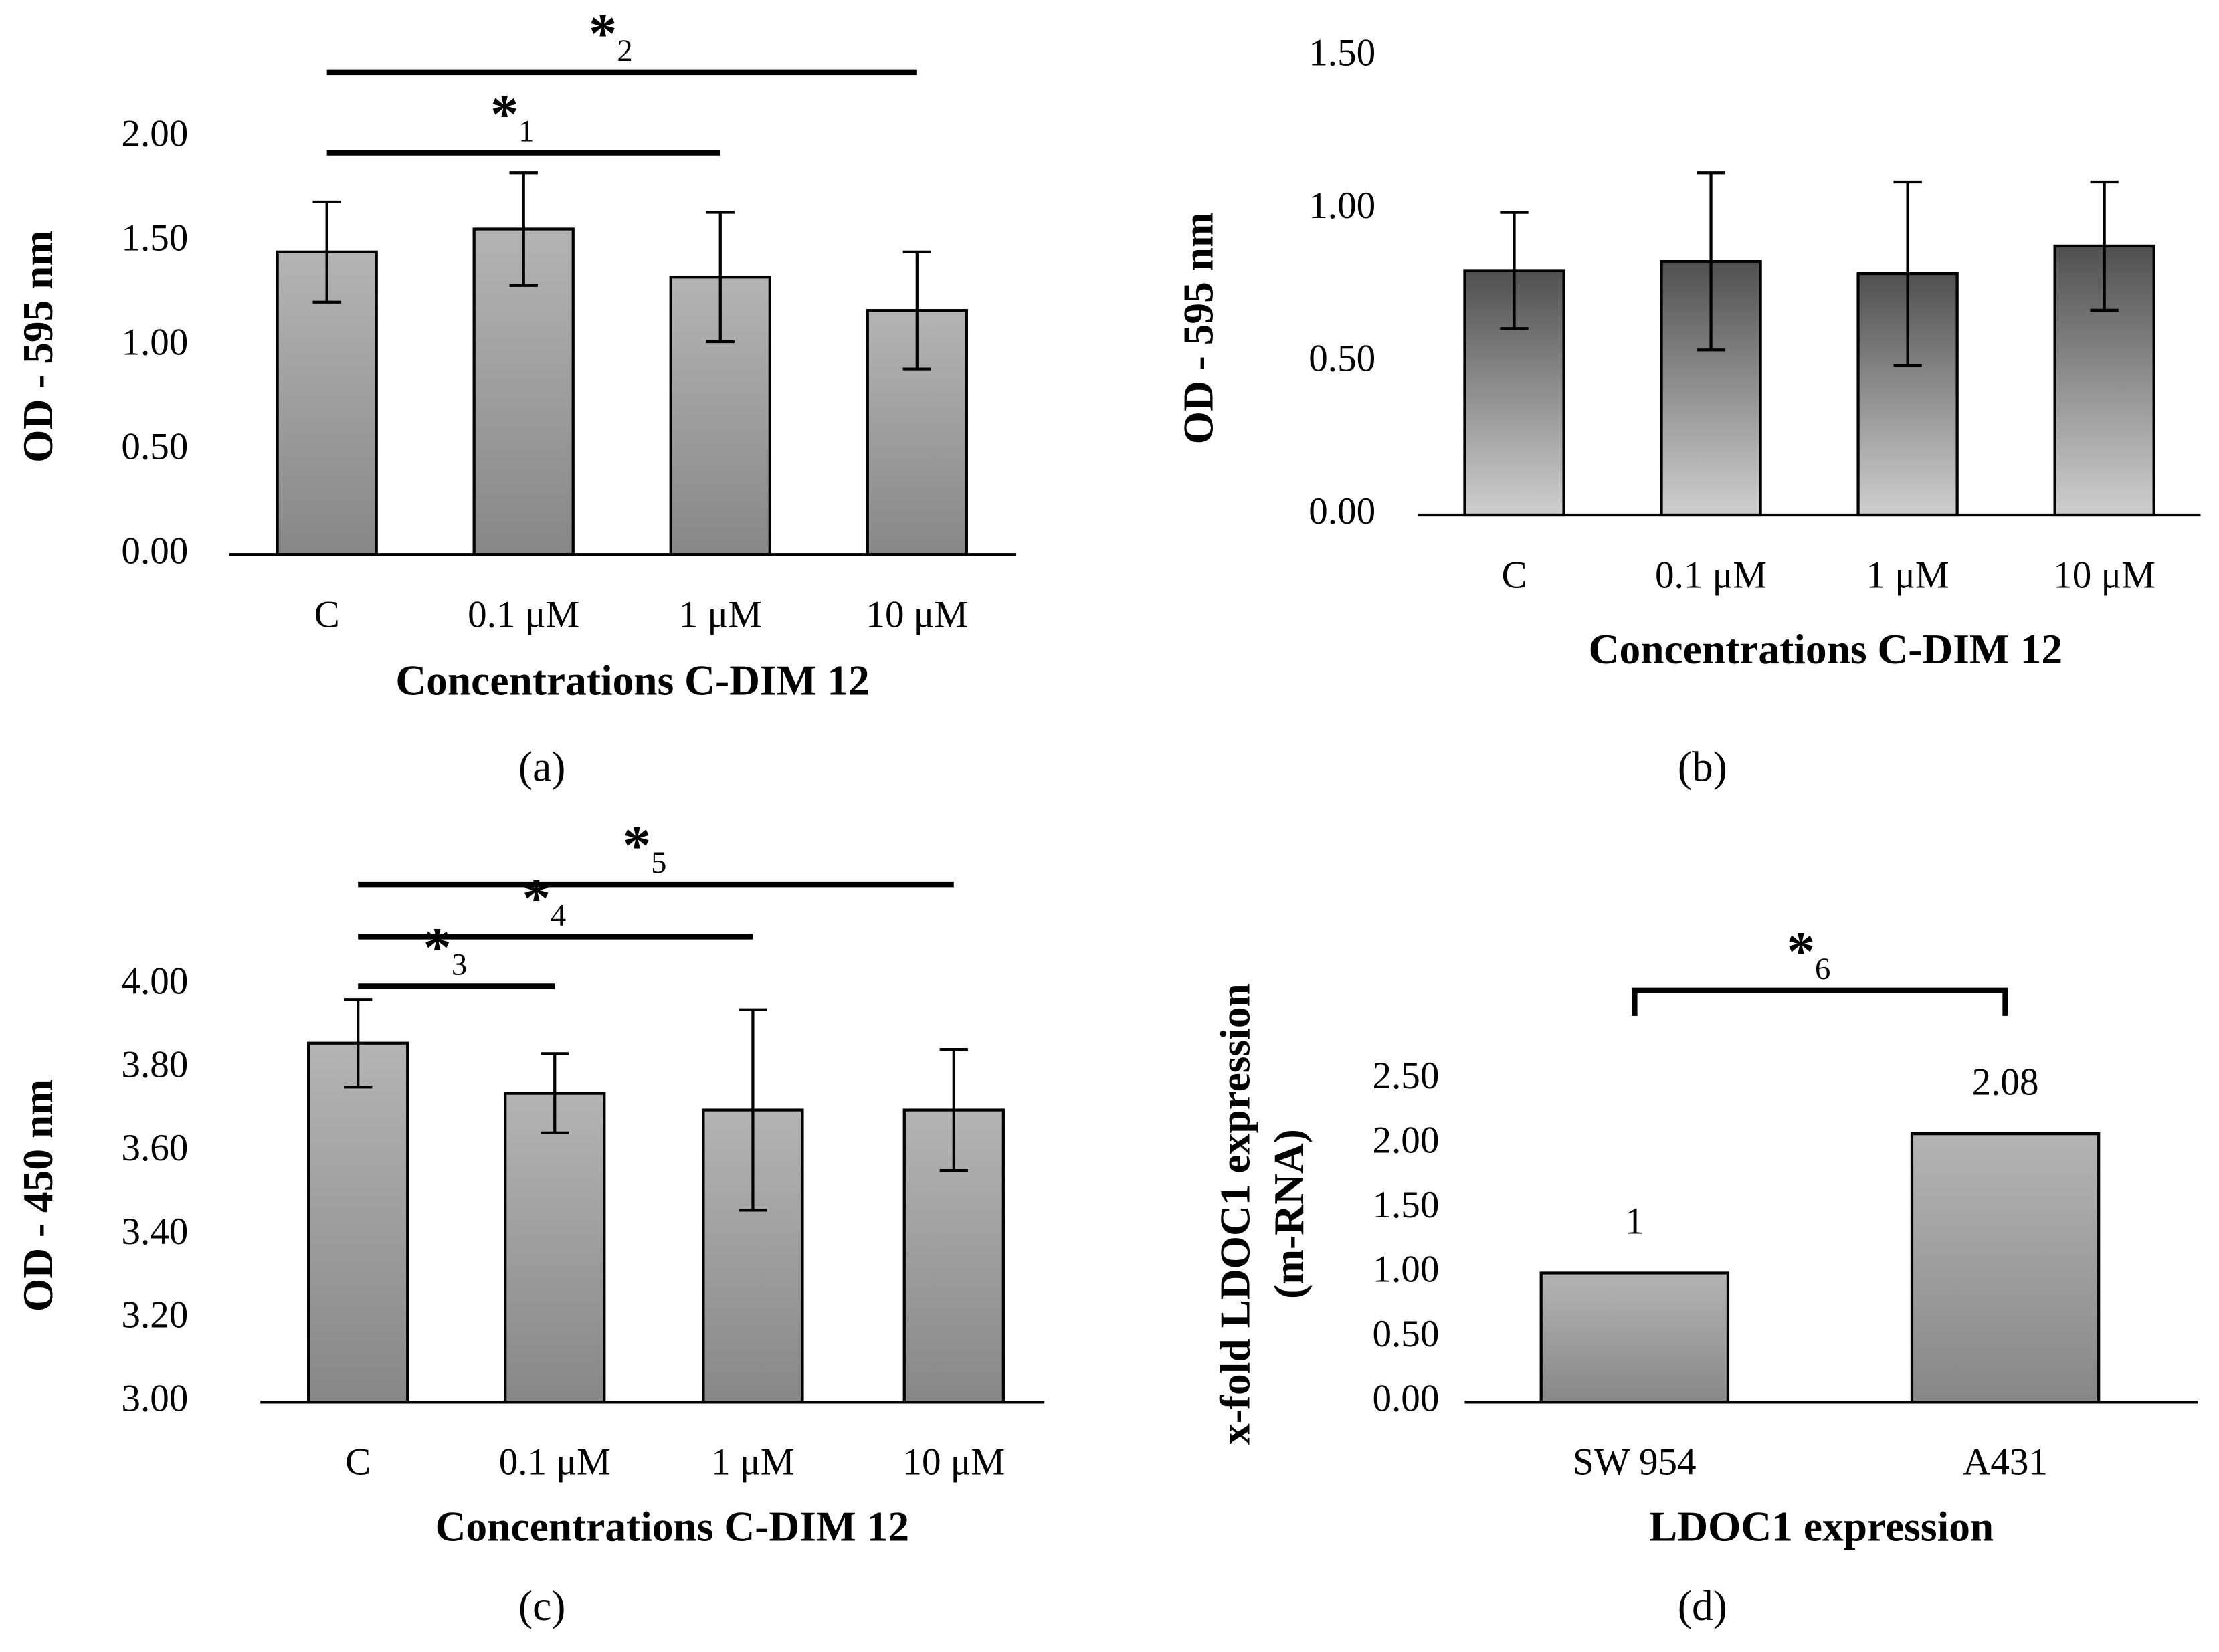 This screenshot has height=1652, width=2219. I want to click on significance-label: *3, so click(446, 950).